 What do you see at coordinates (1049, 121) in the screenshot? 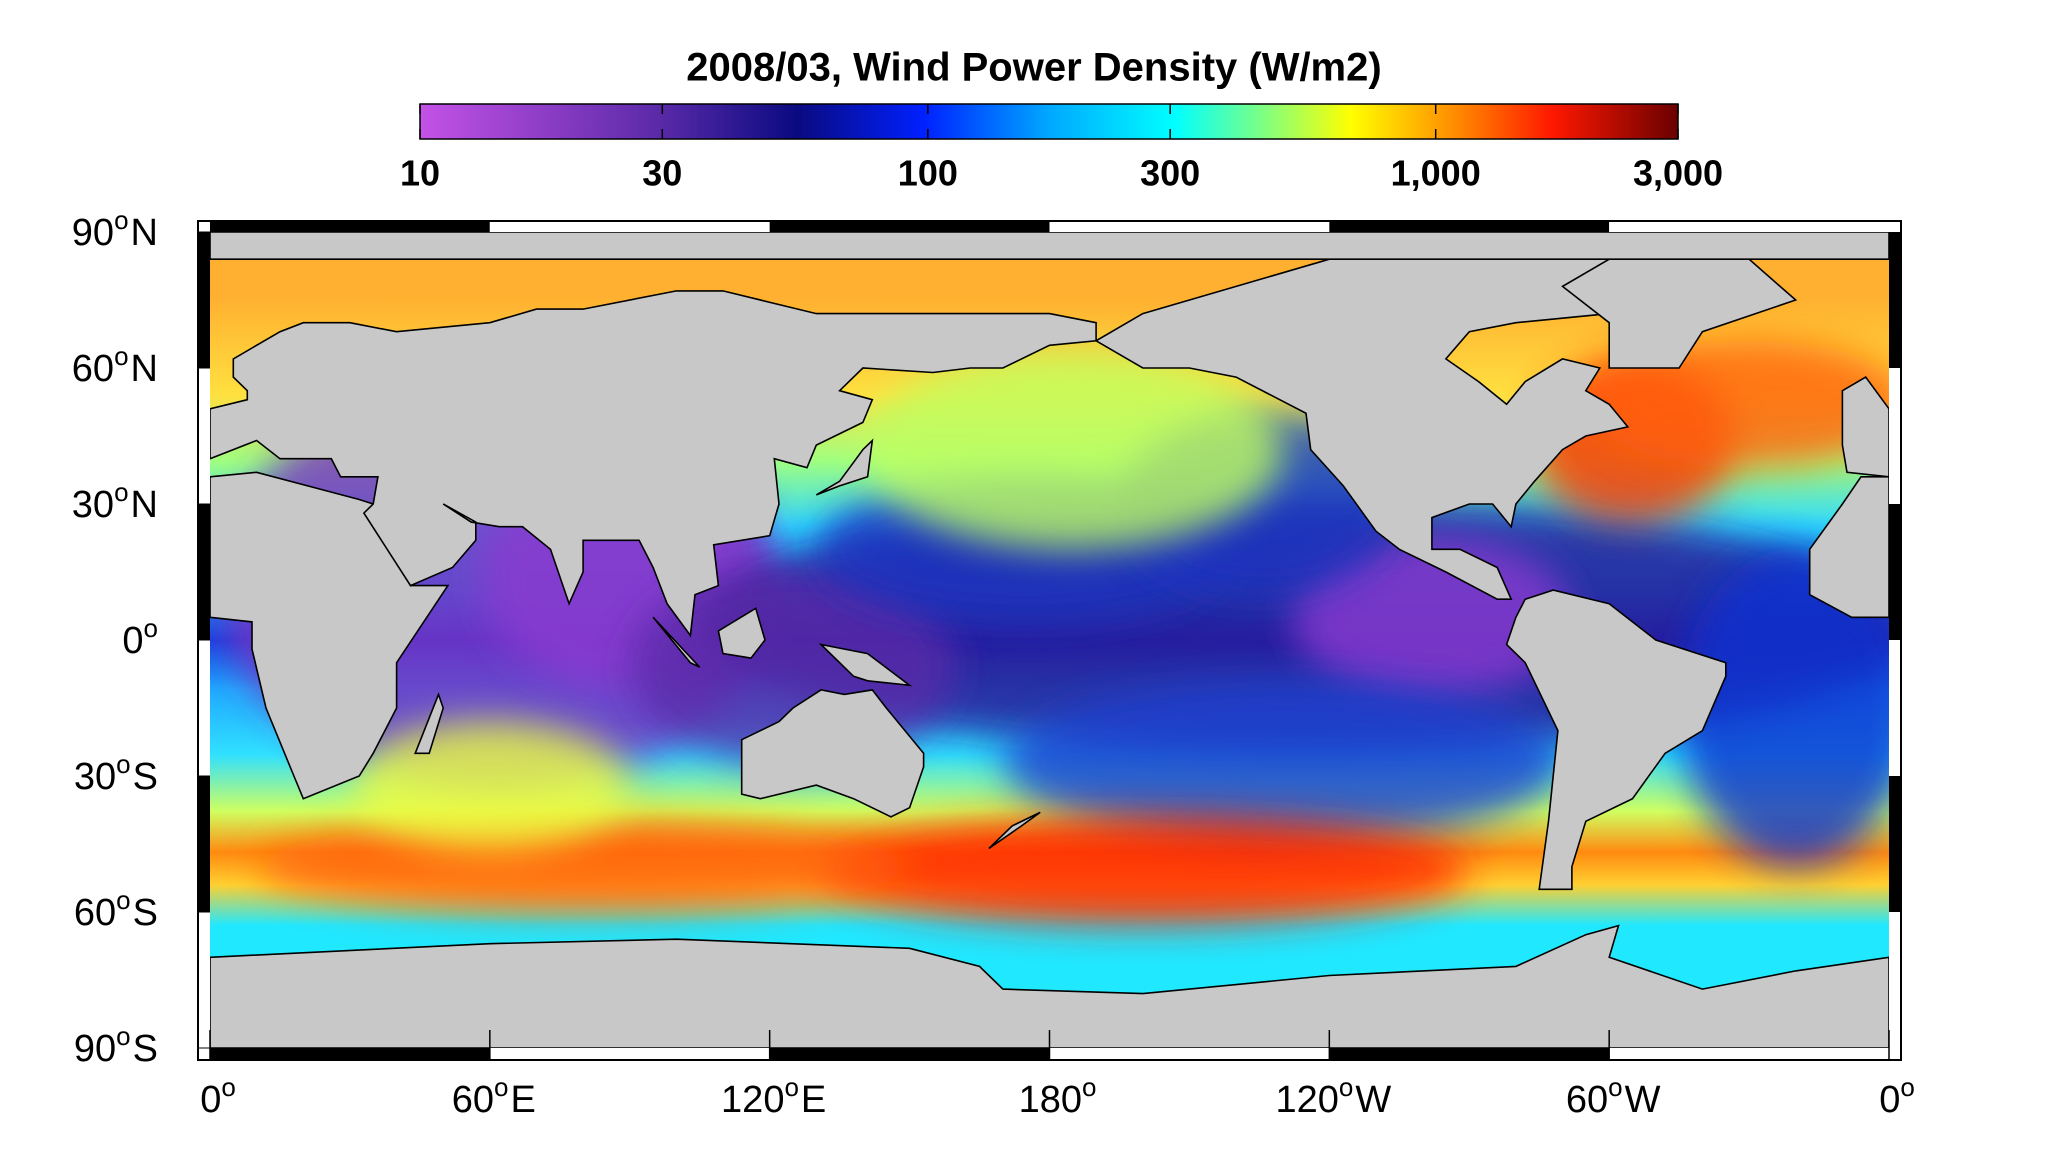
I see `colorbar` at bounding box center [1049, 121].